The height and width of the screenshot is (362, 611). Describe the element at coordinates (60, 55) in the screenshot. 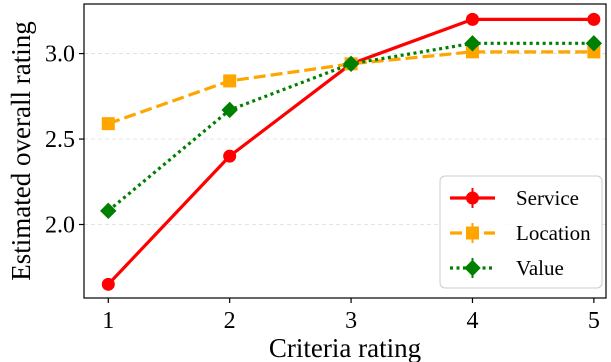

I see `y-tick-label-2: 3.0` at that location.